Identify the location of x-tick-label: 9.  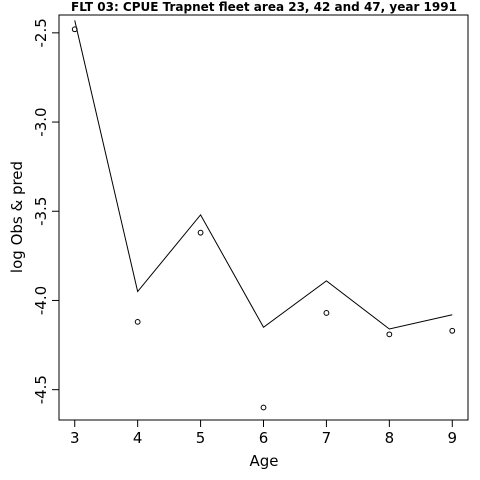
(452, 438).